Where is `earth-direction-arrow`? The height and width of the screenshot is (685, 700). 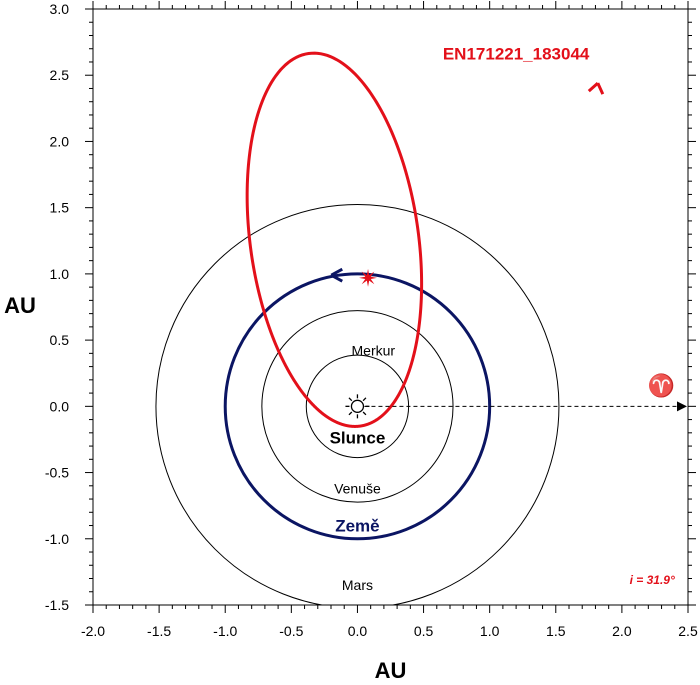
earth-direction-arrow is located at coordinates (336, 275).